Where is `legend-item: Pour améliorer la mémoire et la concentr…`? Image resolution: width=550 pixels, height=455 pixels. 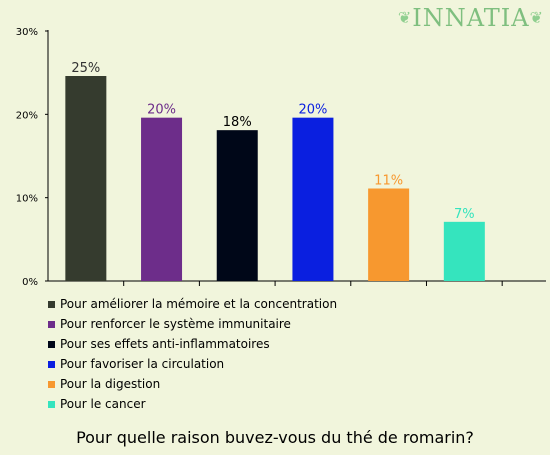 legend-item: Pour améliorer la mémoire et la concentr… is located at coordinates (192, 304).